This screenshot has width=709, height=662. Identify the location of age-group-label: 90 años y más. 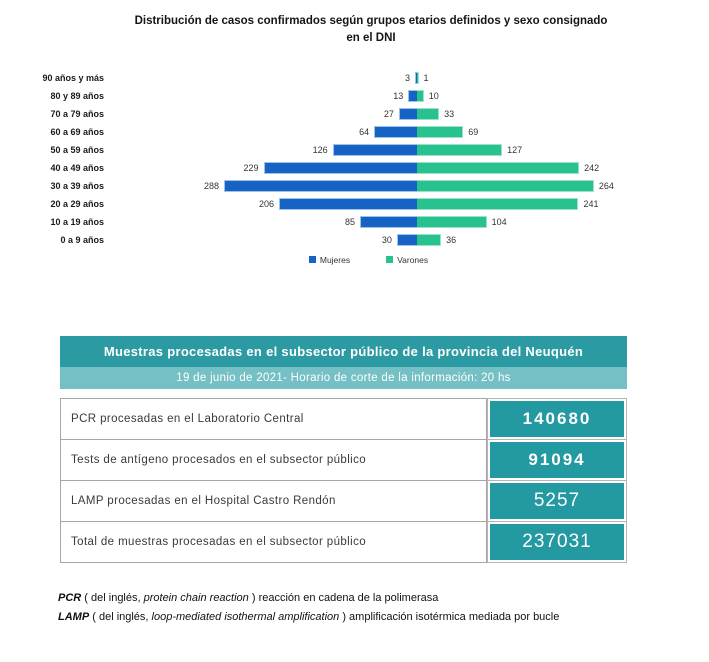
(73, 77).